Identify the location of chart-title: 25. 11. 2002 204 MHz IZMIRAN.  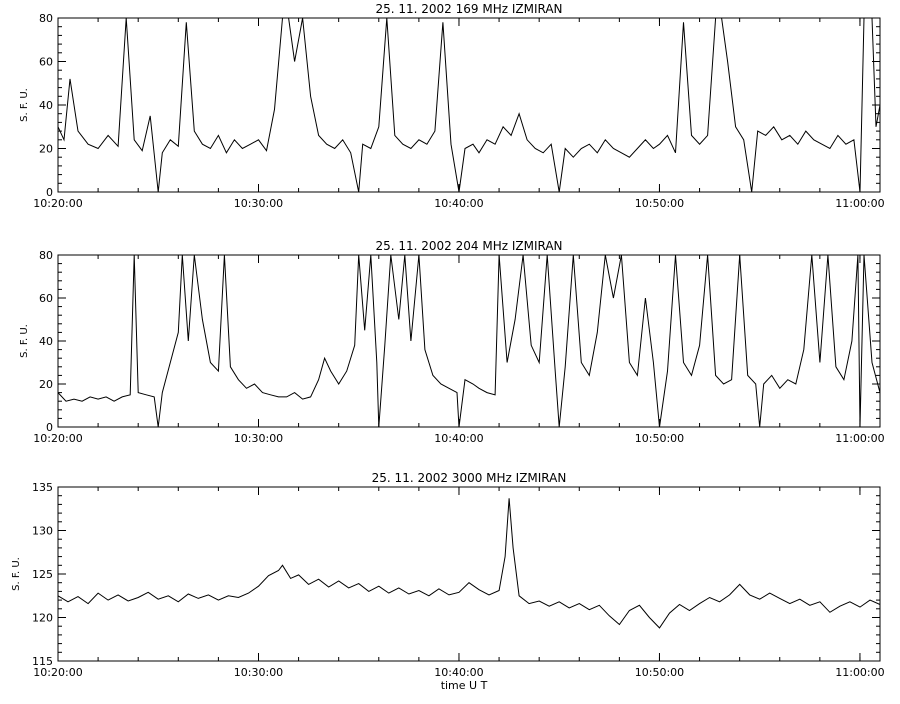
(468, 246).